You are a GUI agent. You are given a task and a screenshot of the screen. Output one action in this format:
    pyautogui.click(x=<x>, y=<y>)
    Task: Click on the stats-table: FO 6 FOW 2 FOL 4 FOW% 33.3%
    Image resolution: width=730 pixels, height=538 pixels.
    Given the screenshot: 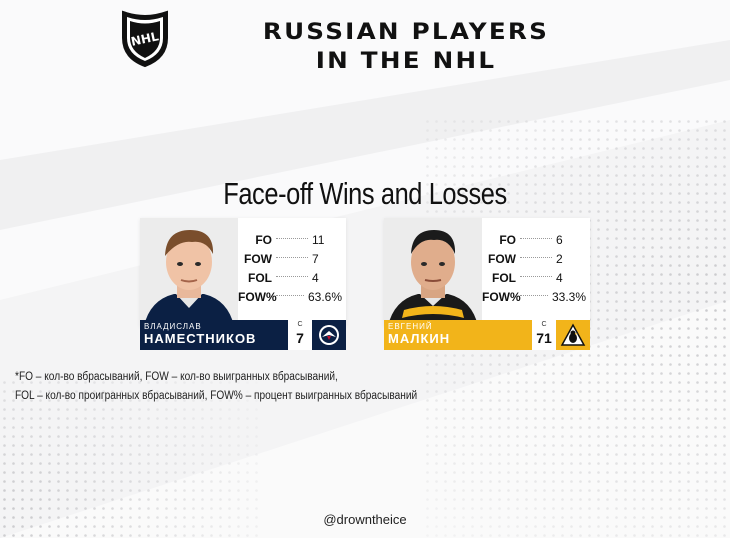 What is the action you would take?
    pyautogui.click(x=534, y=268)
    